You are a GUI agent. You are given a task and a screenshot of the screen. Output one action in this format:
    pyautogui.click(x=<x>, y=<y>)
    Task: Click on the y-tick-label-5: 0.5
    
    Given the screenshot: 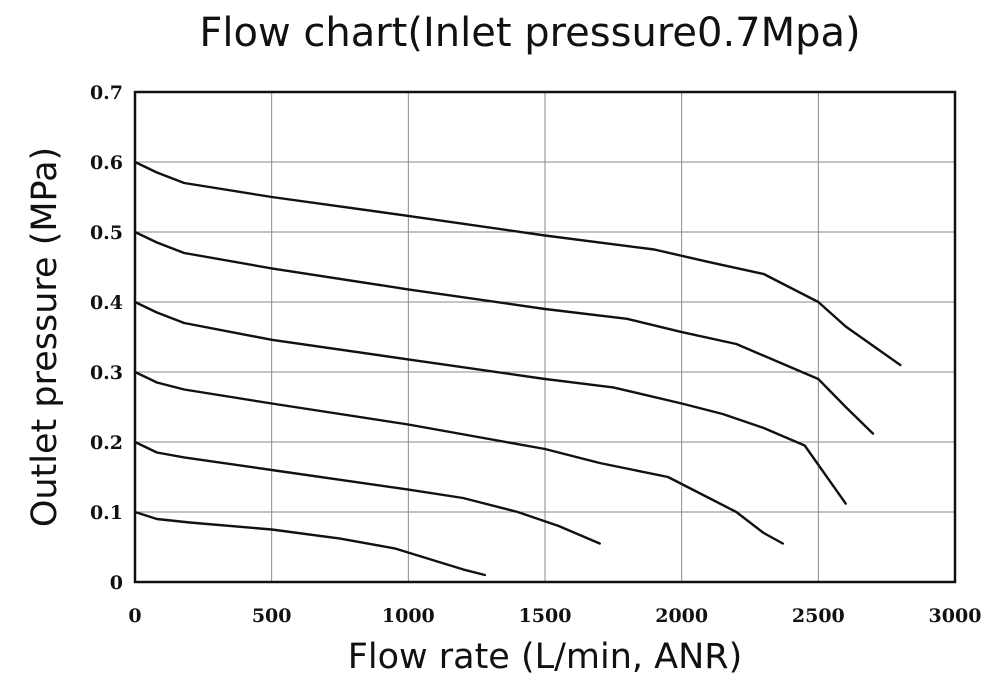 What is the action you would take?
    pyautogui.click(x=106, y=233)
    